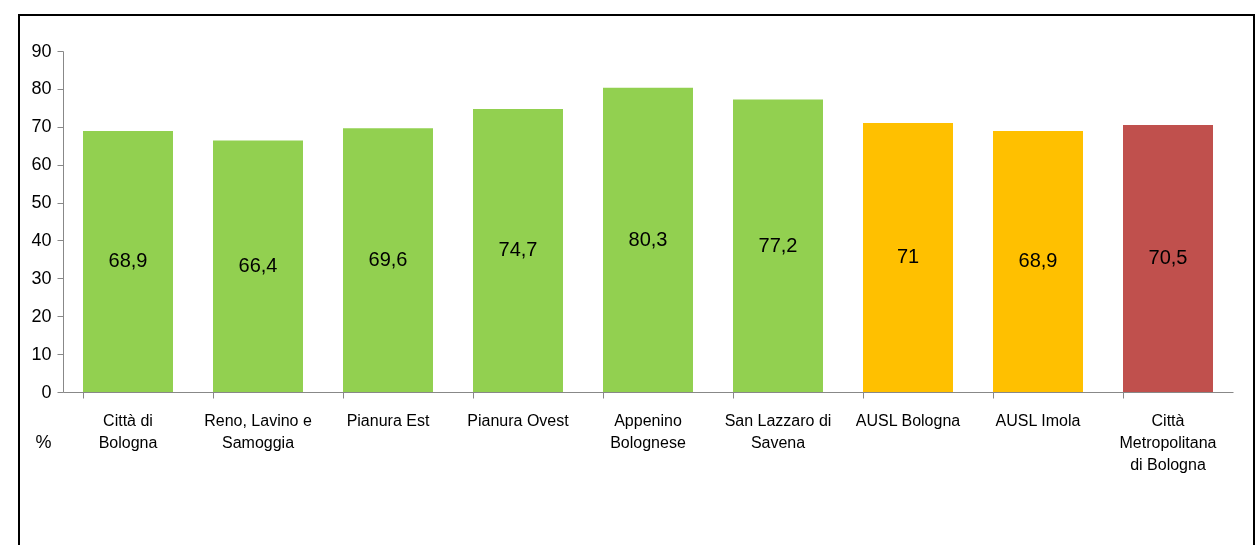 The width and height of the screenshot is (1257, 545). What do you see at coordinates (1168, 442) in the screenshot?
I see `x-tick-label: Città Metropolitana di Bologna` at bounding box center [1168, 442].